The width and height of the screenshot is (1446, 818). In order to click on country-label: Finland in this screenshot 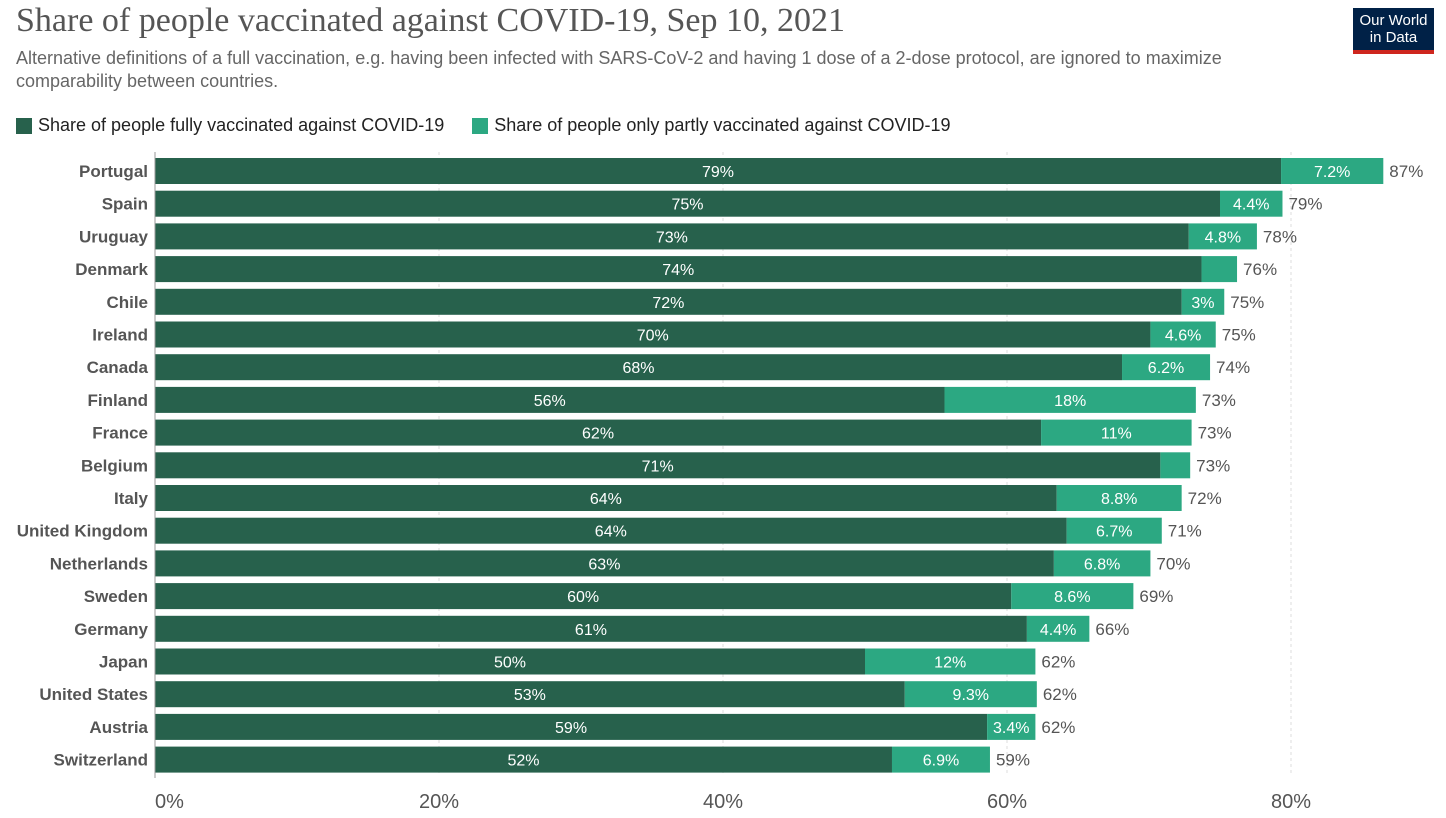, I will do `click(118, 400)`.